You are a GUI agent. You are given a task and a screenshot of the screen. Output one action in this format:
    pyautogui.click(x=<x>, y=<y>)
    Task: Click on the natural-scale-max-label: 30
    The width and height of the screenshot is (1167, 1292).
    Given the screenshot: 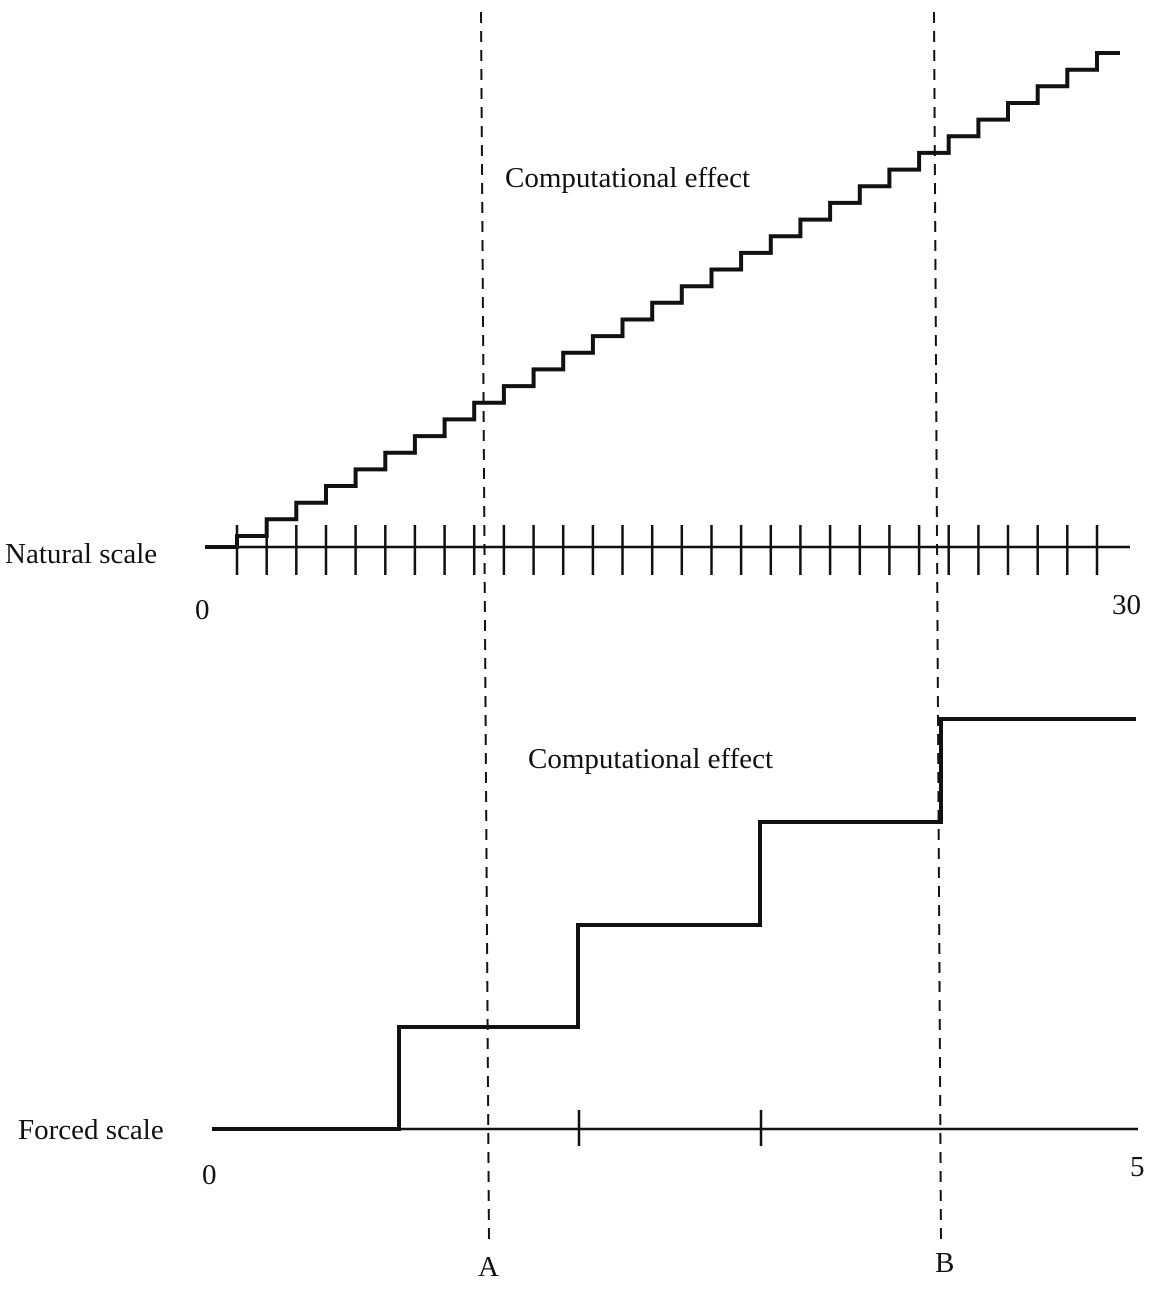 What is the action you would take?
    pyautogui.click(x=1126, y=605)
    